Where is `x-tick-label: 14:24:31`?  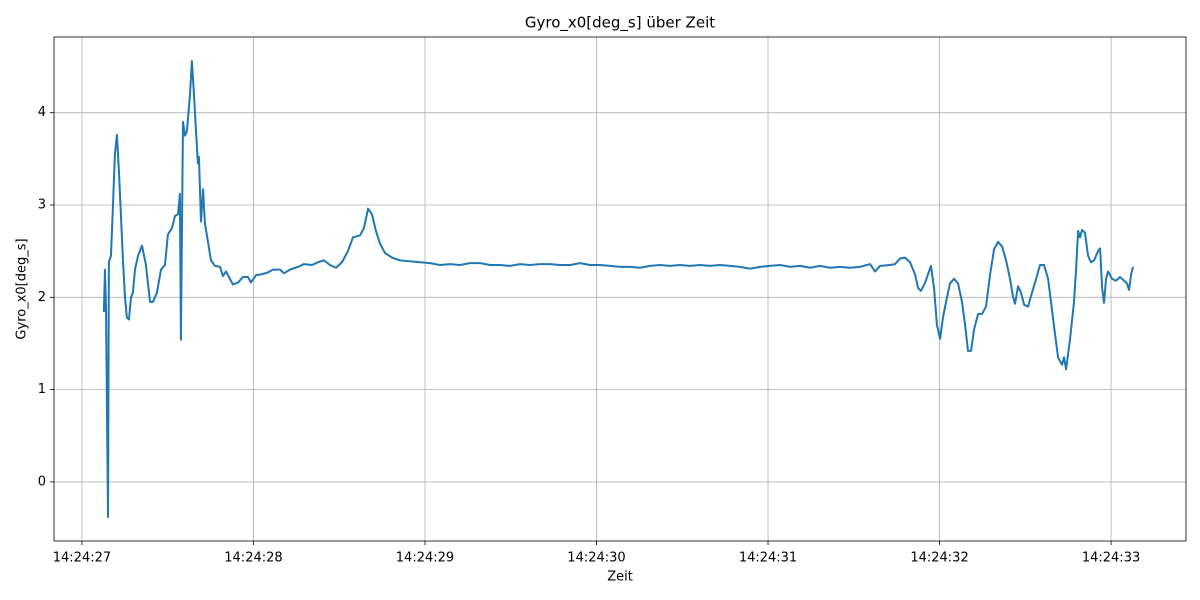
x-tick-label: 14:24:31 is located at coordinates (768, 558).